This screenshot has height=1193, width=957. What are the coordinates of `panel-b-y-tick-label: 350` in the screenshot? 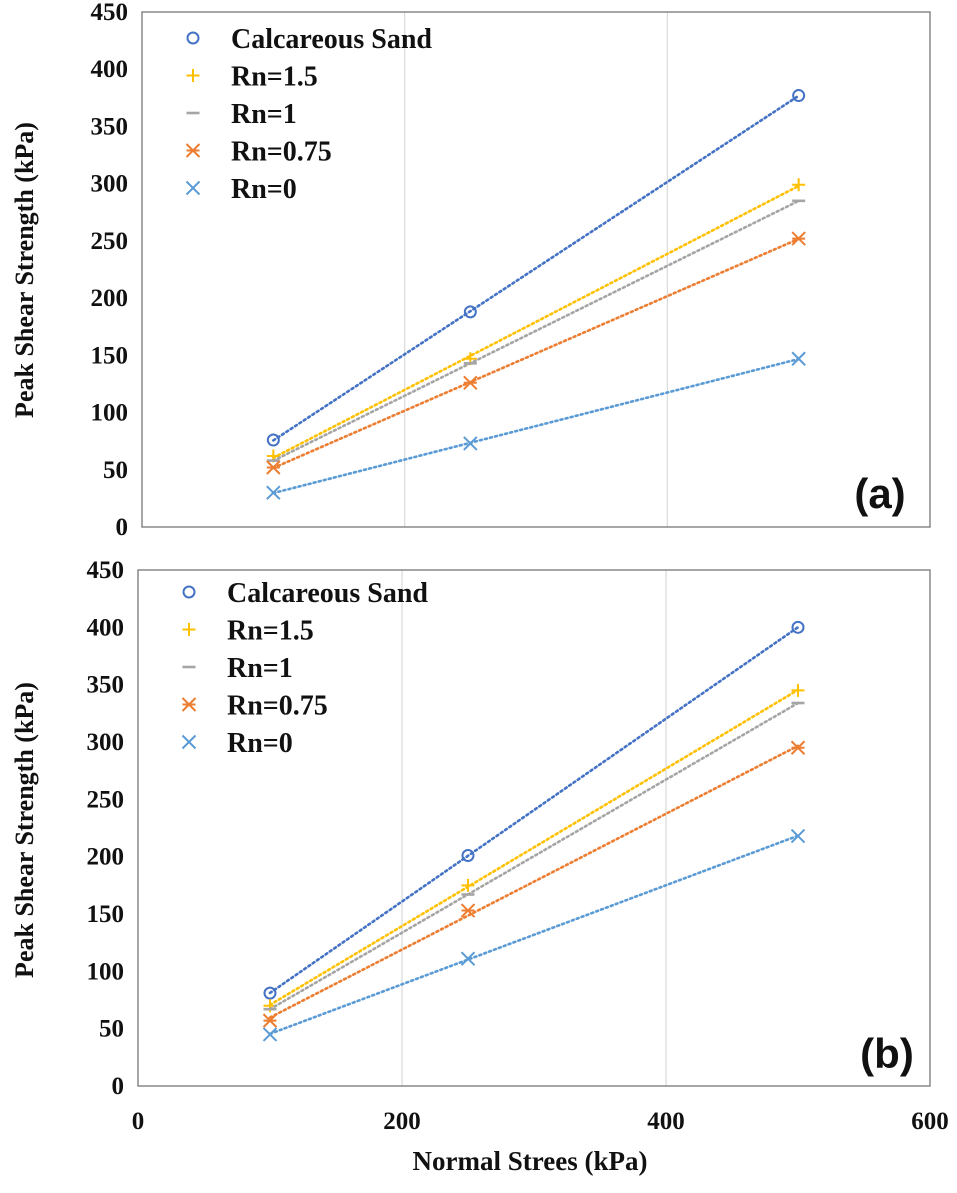 It's located at (106, 685).